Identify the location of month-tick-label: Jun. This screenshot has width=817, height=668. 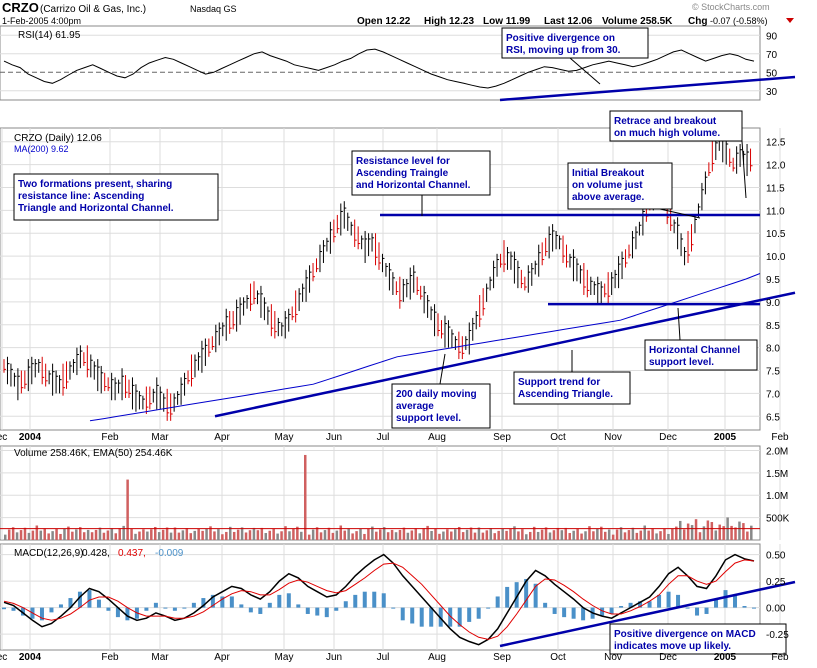
(334, 437).